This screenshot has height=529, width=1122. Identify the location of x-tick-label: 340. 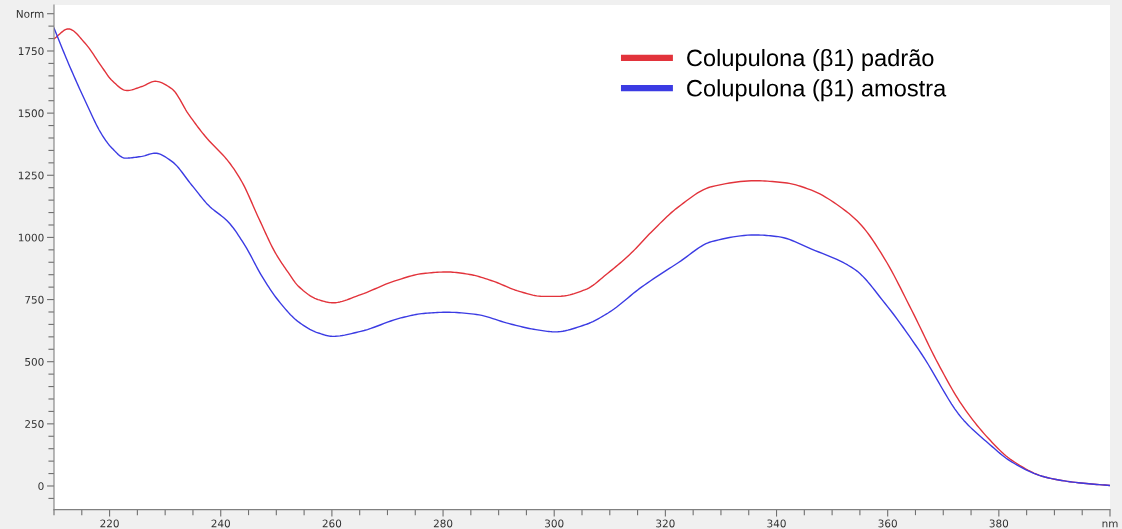
(776, 523).